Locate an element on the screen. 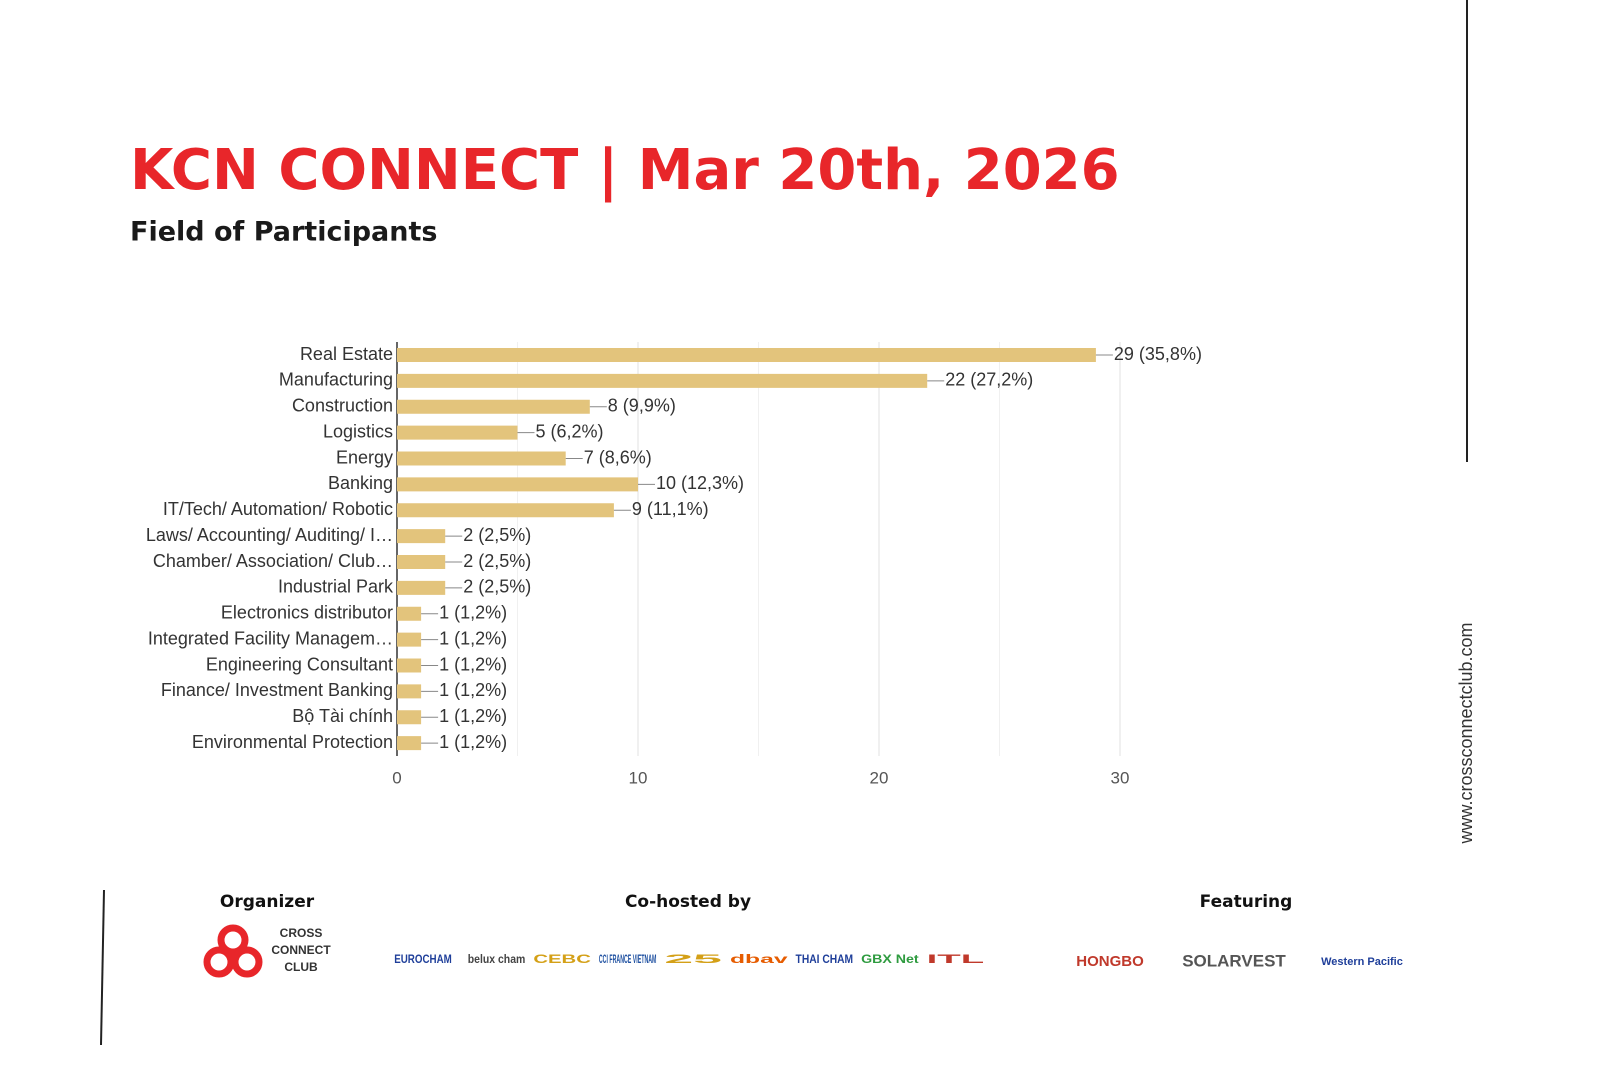  value-label: 10 (12,3%) is located at coordinates (700, 483).